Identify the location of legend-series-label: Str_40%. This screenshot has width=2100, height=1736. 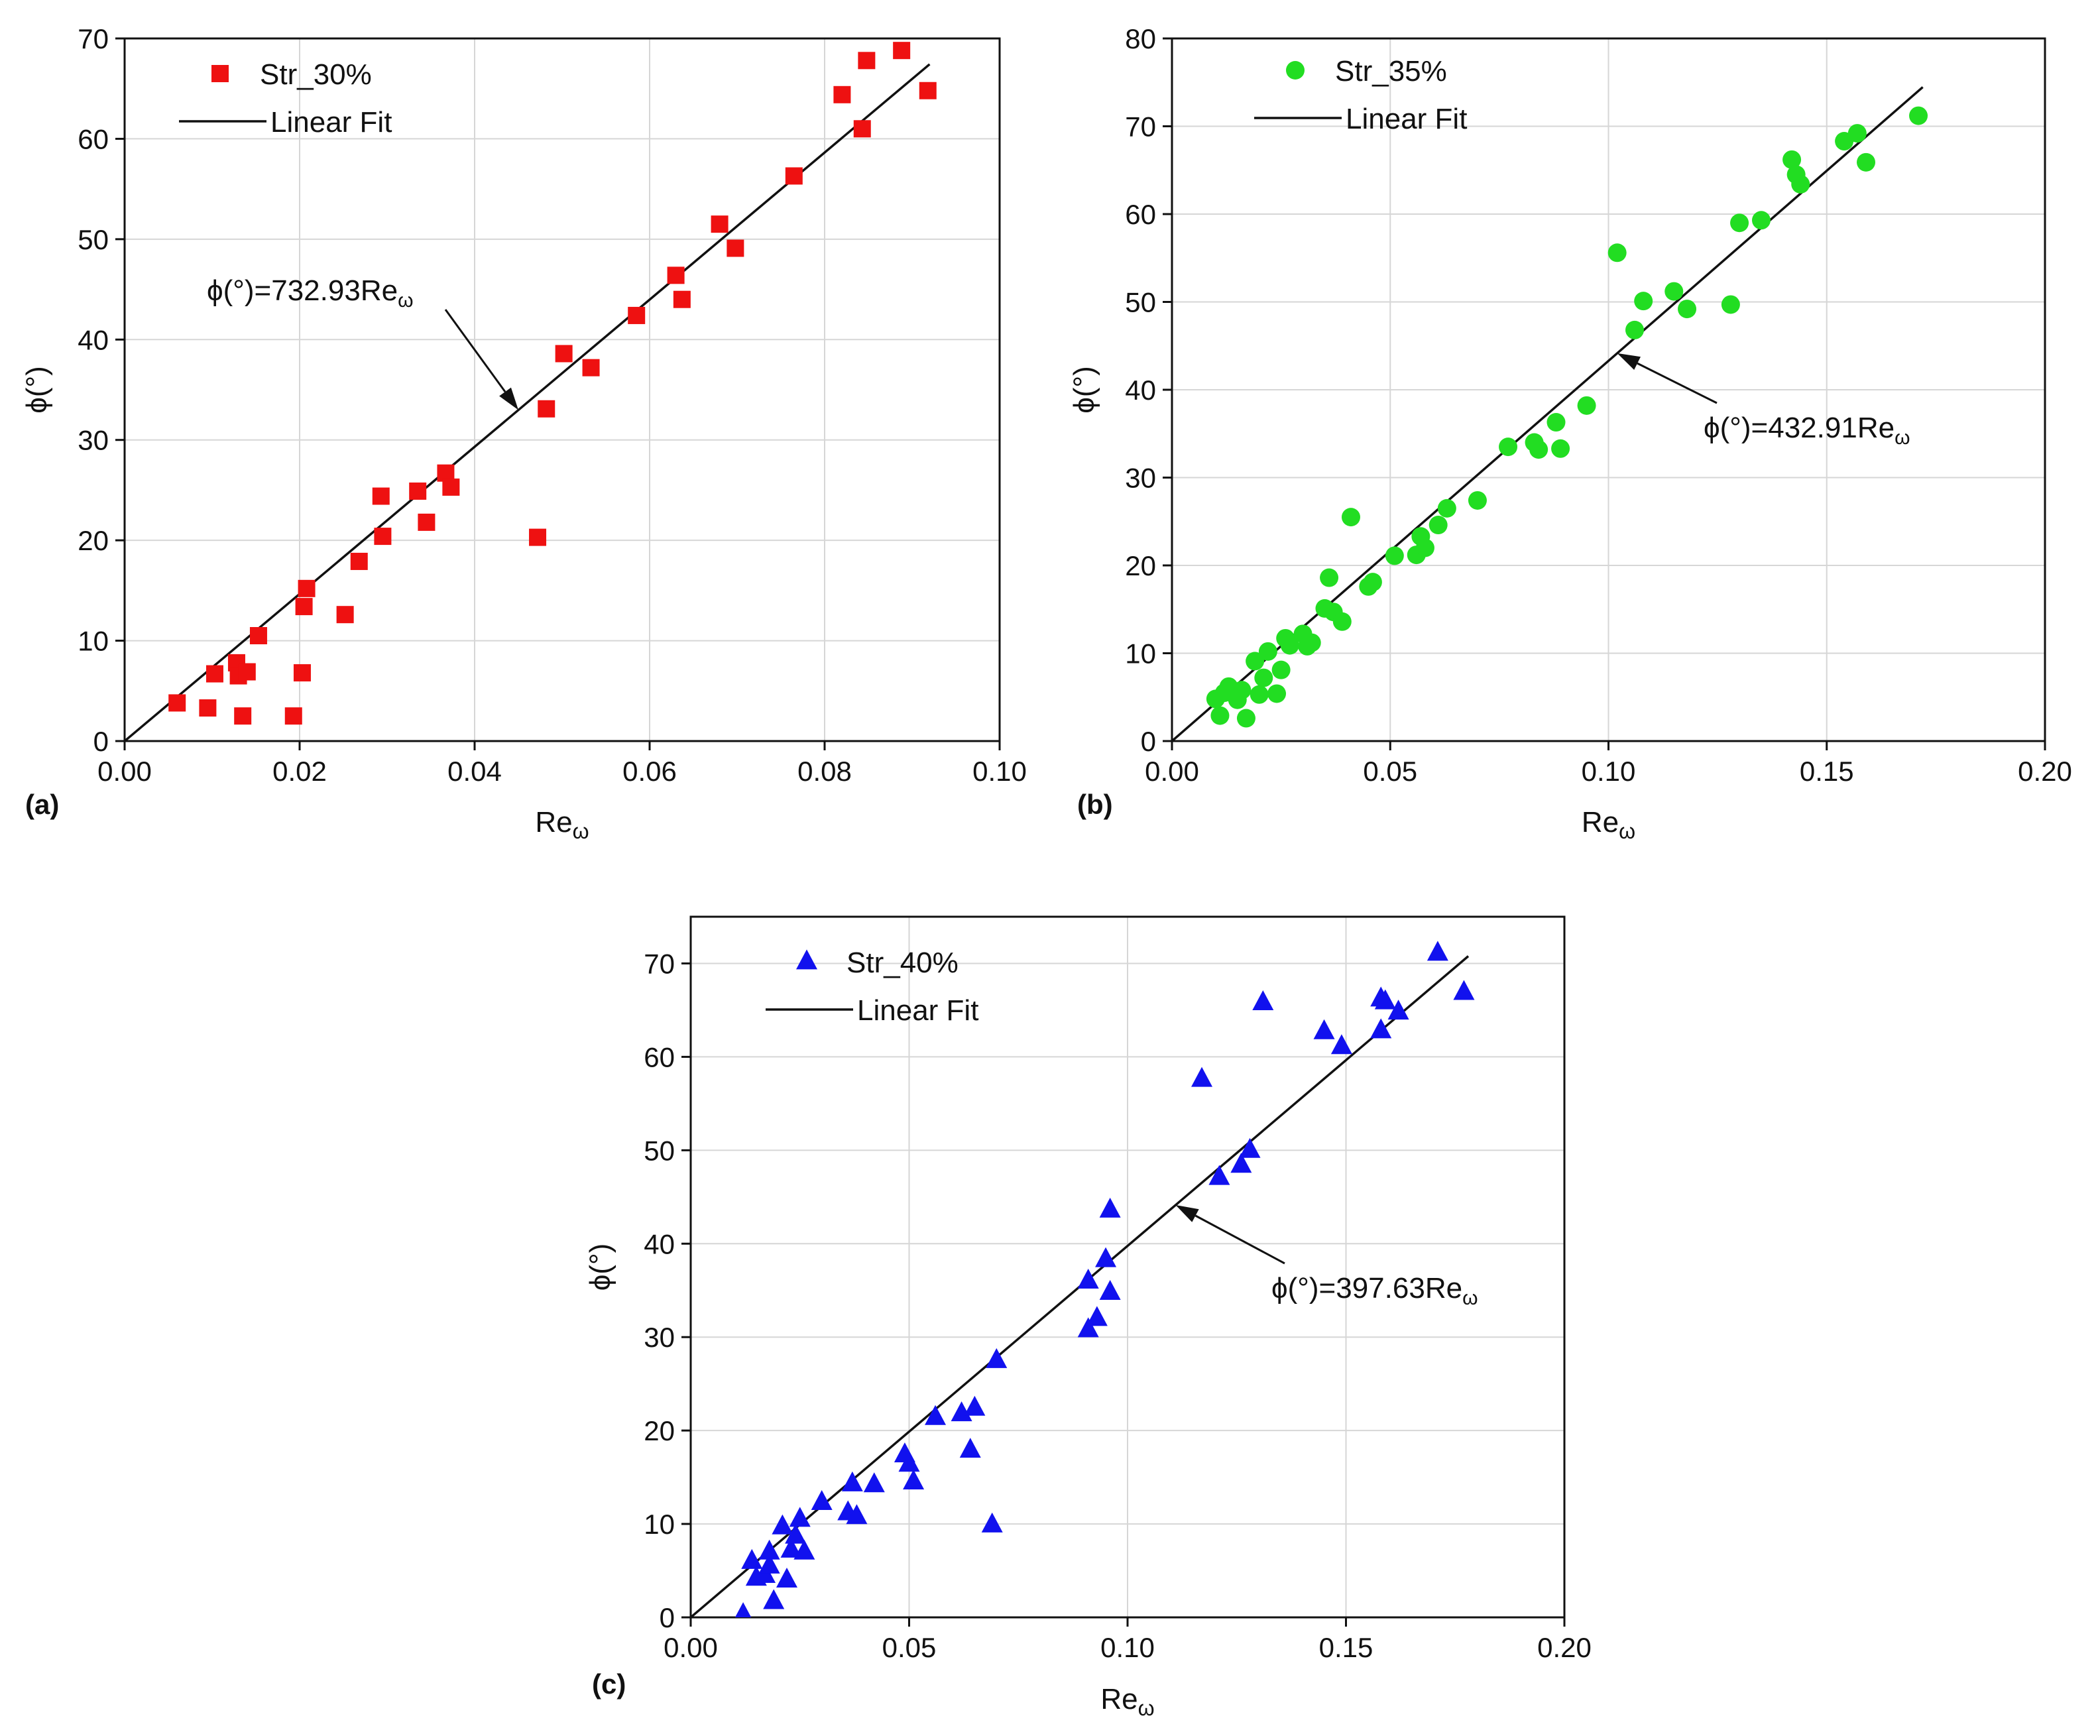
(902, 963).